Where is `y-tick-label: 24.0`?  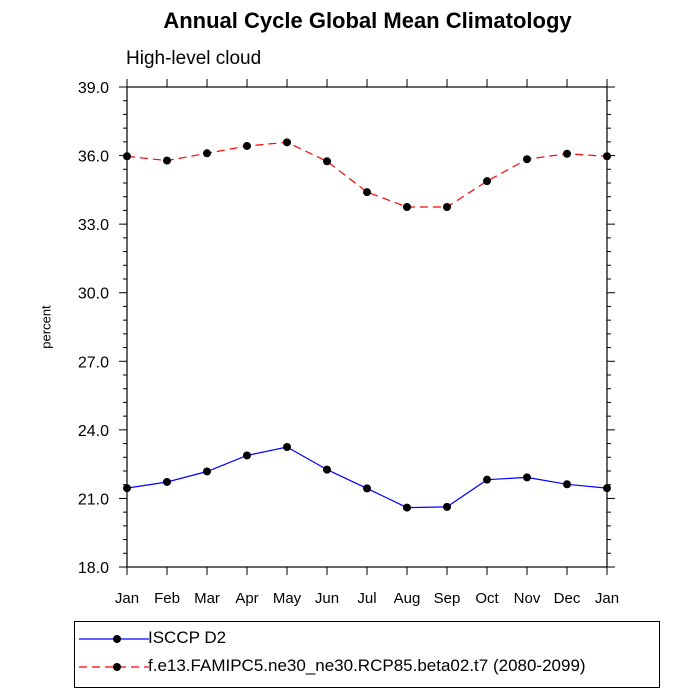 y-tick-label: 24.0 is located at coordinates (93, 431).